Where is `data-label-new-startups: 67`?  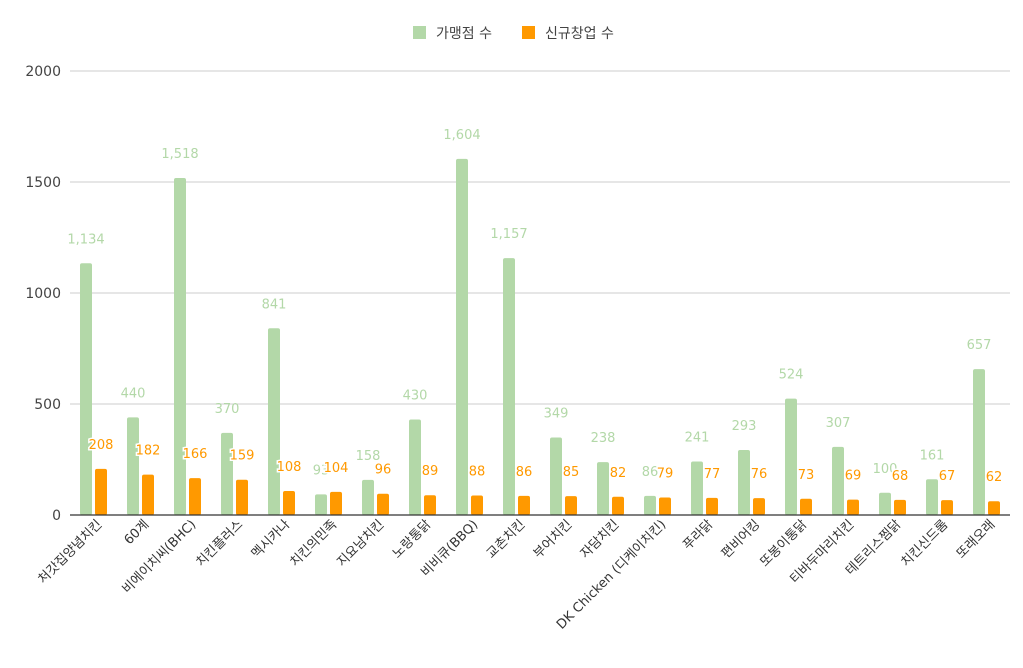 data-label-new-startups: 67 is located at coordinates (947, 476).